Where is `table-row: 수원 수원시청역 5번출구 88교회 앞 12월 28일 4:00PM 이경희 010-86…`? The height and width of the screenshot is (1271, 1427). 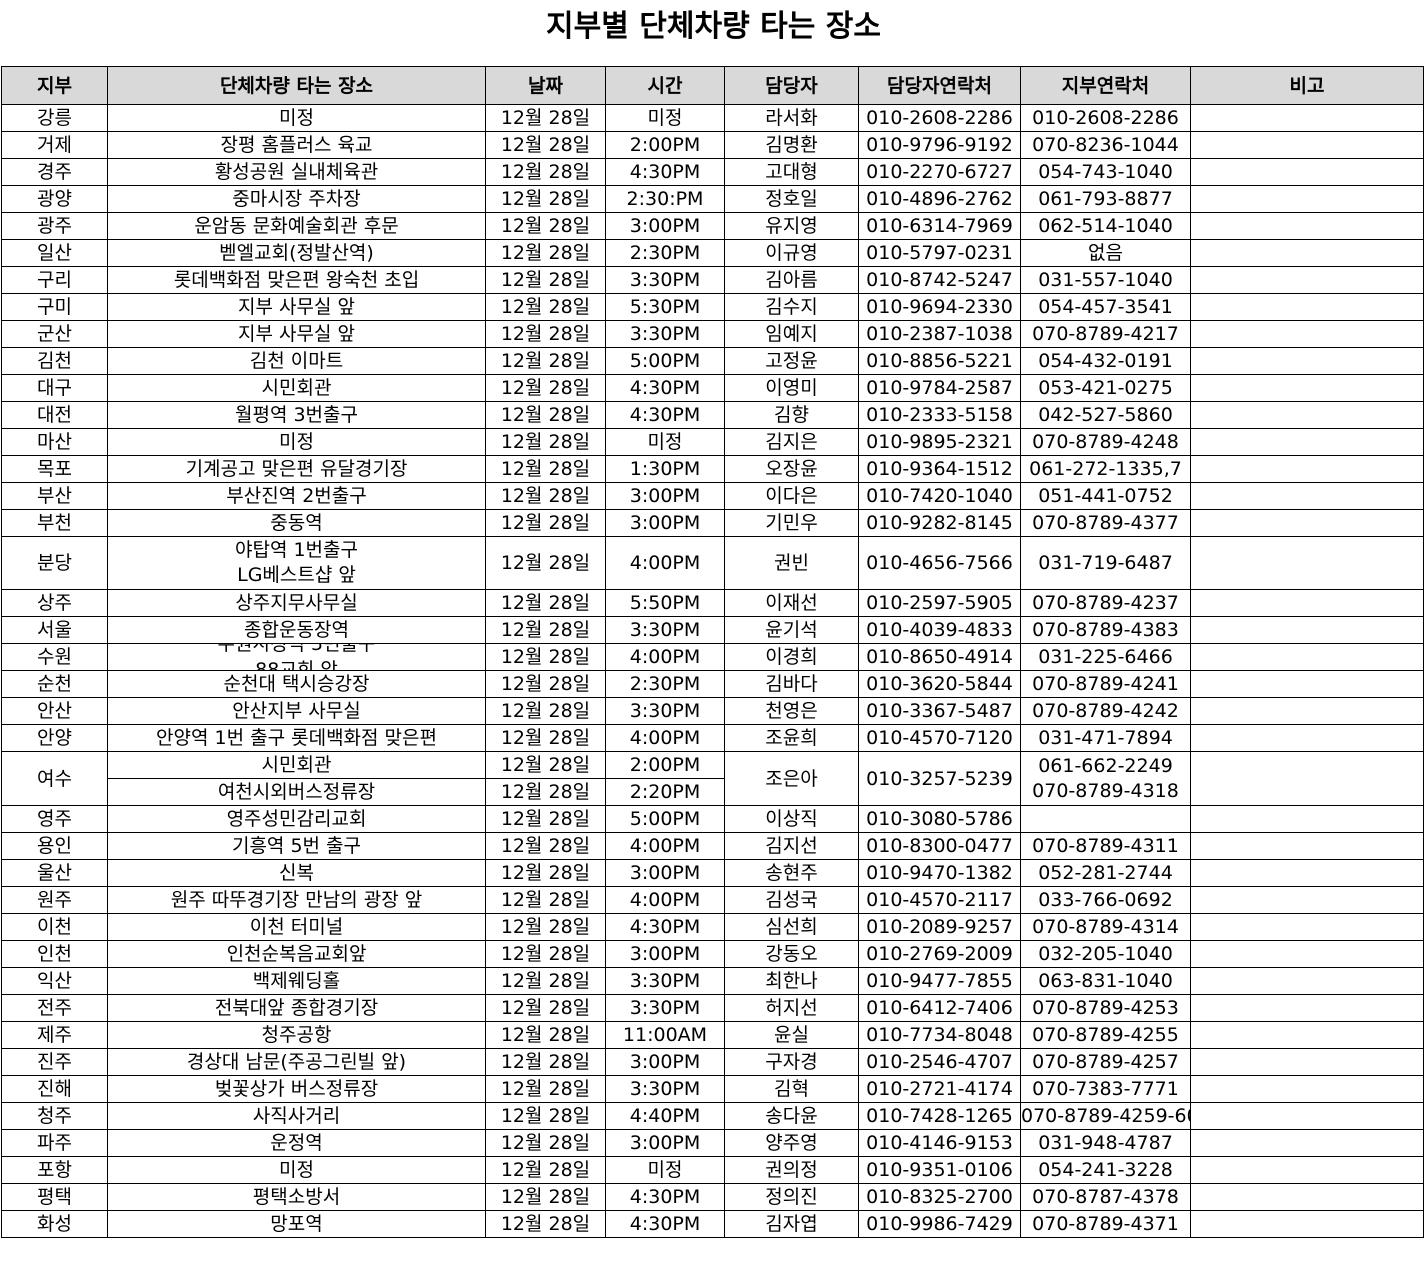
table-row: 수원 수원시청역 5번출구 88교회 앞 12월 28일 4:00PM 이경희 010-86… is located at coordinates (712, 657).